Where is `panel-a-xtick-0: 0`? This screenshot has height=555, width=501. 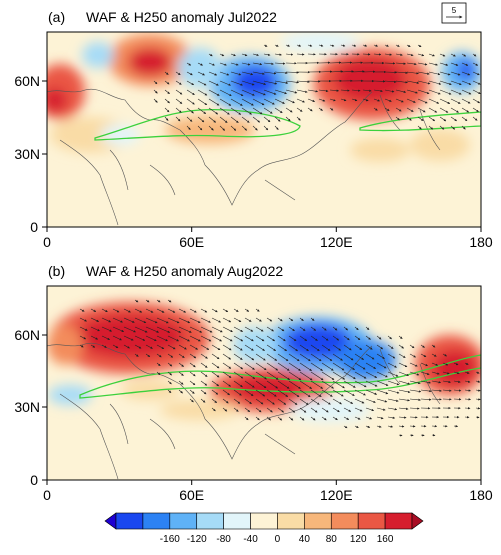
panel-a-xtick-0: 0 is located at coordinates (47, 242).